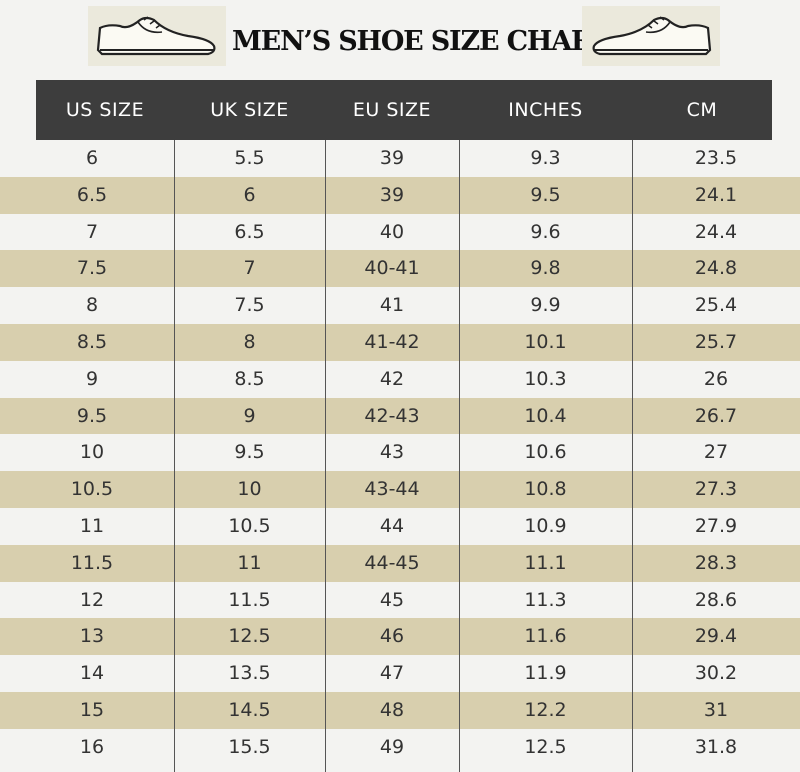 This screenshot has height=772, width=800. Describe the element at coordinates (249, 415) in the screenshot. I see `cell-uk-size: 9` at that location.